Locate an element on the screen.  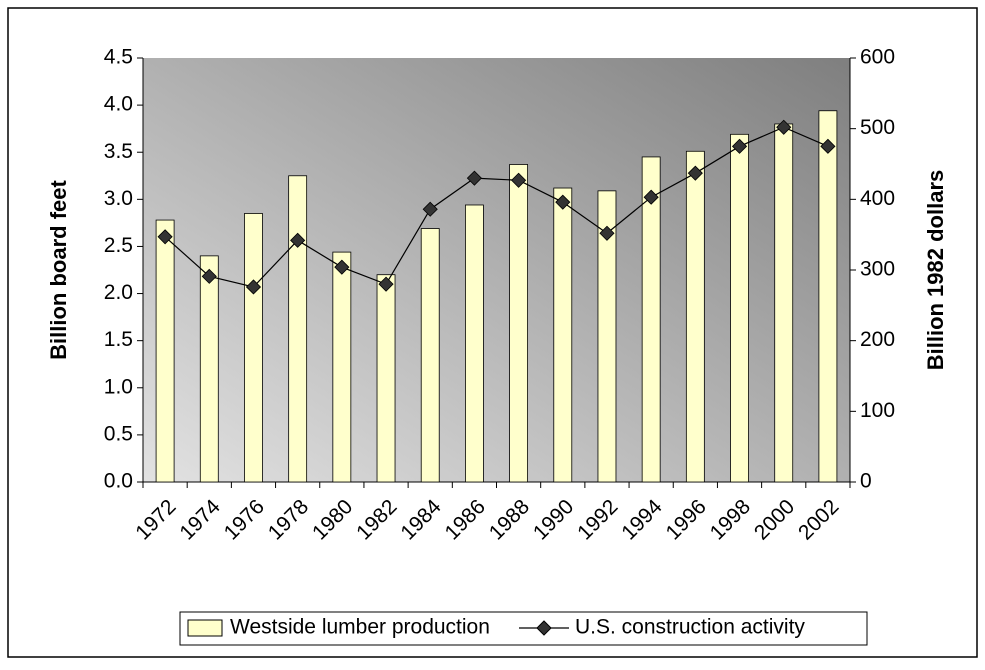
y-tick-label: 2.5 is located at coordinates (118, 245).